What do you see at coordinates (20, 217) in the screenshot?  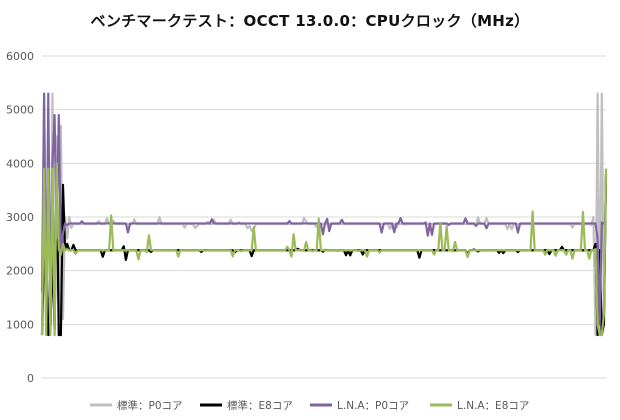 I see `y-tick-label: 3000` at bounding box center [20, 217].